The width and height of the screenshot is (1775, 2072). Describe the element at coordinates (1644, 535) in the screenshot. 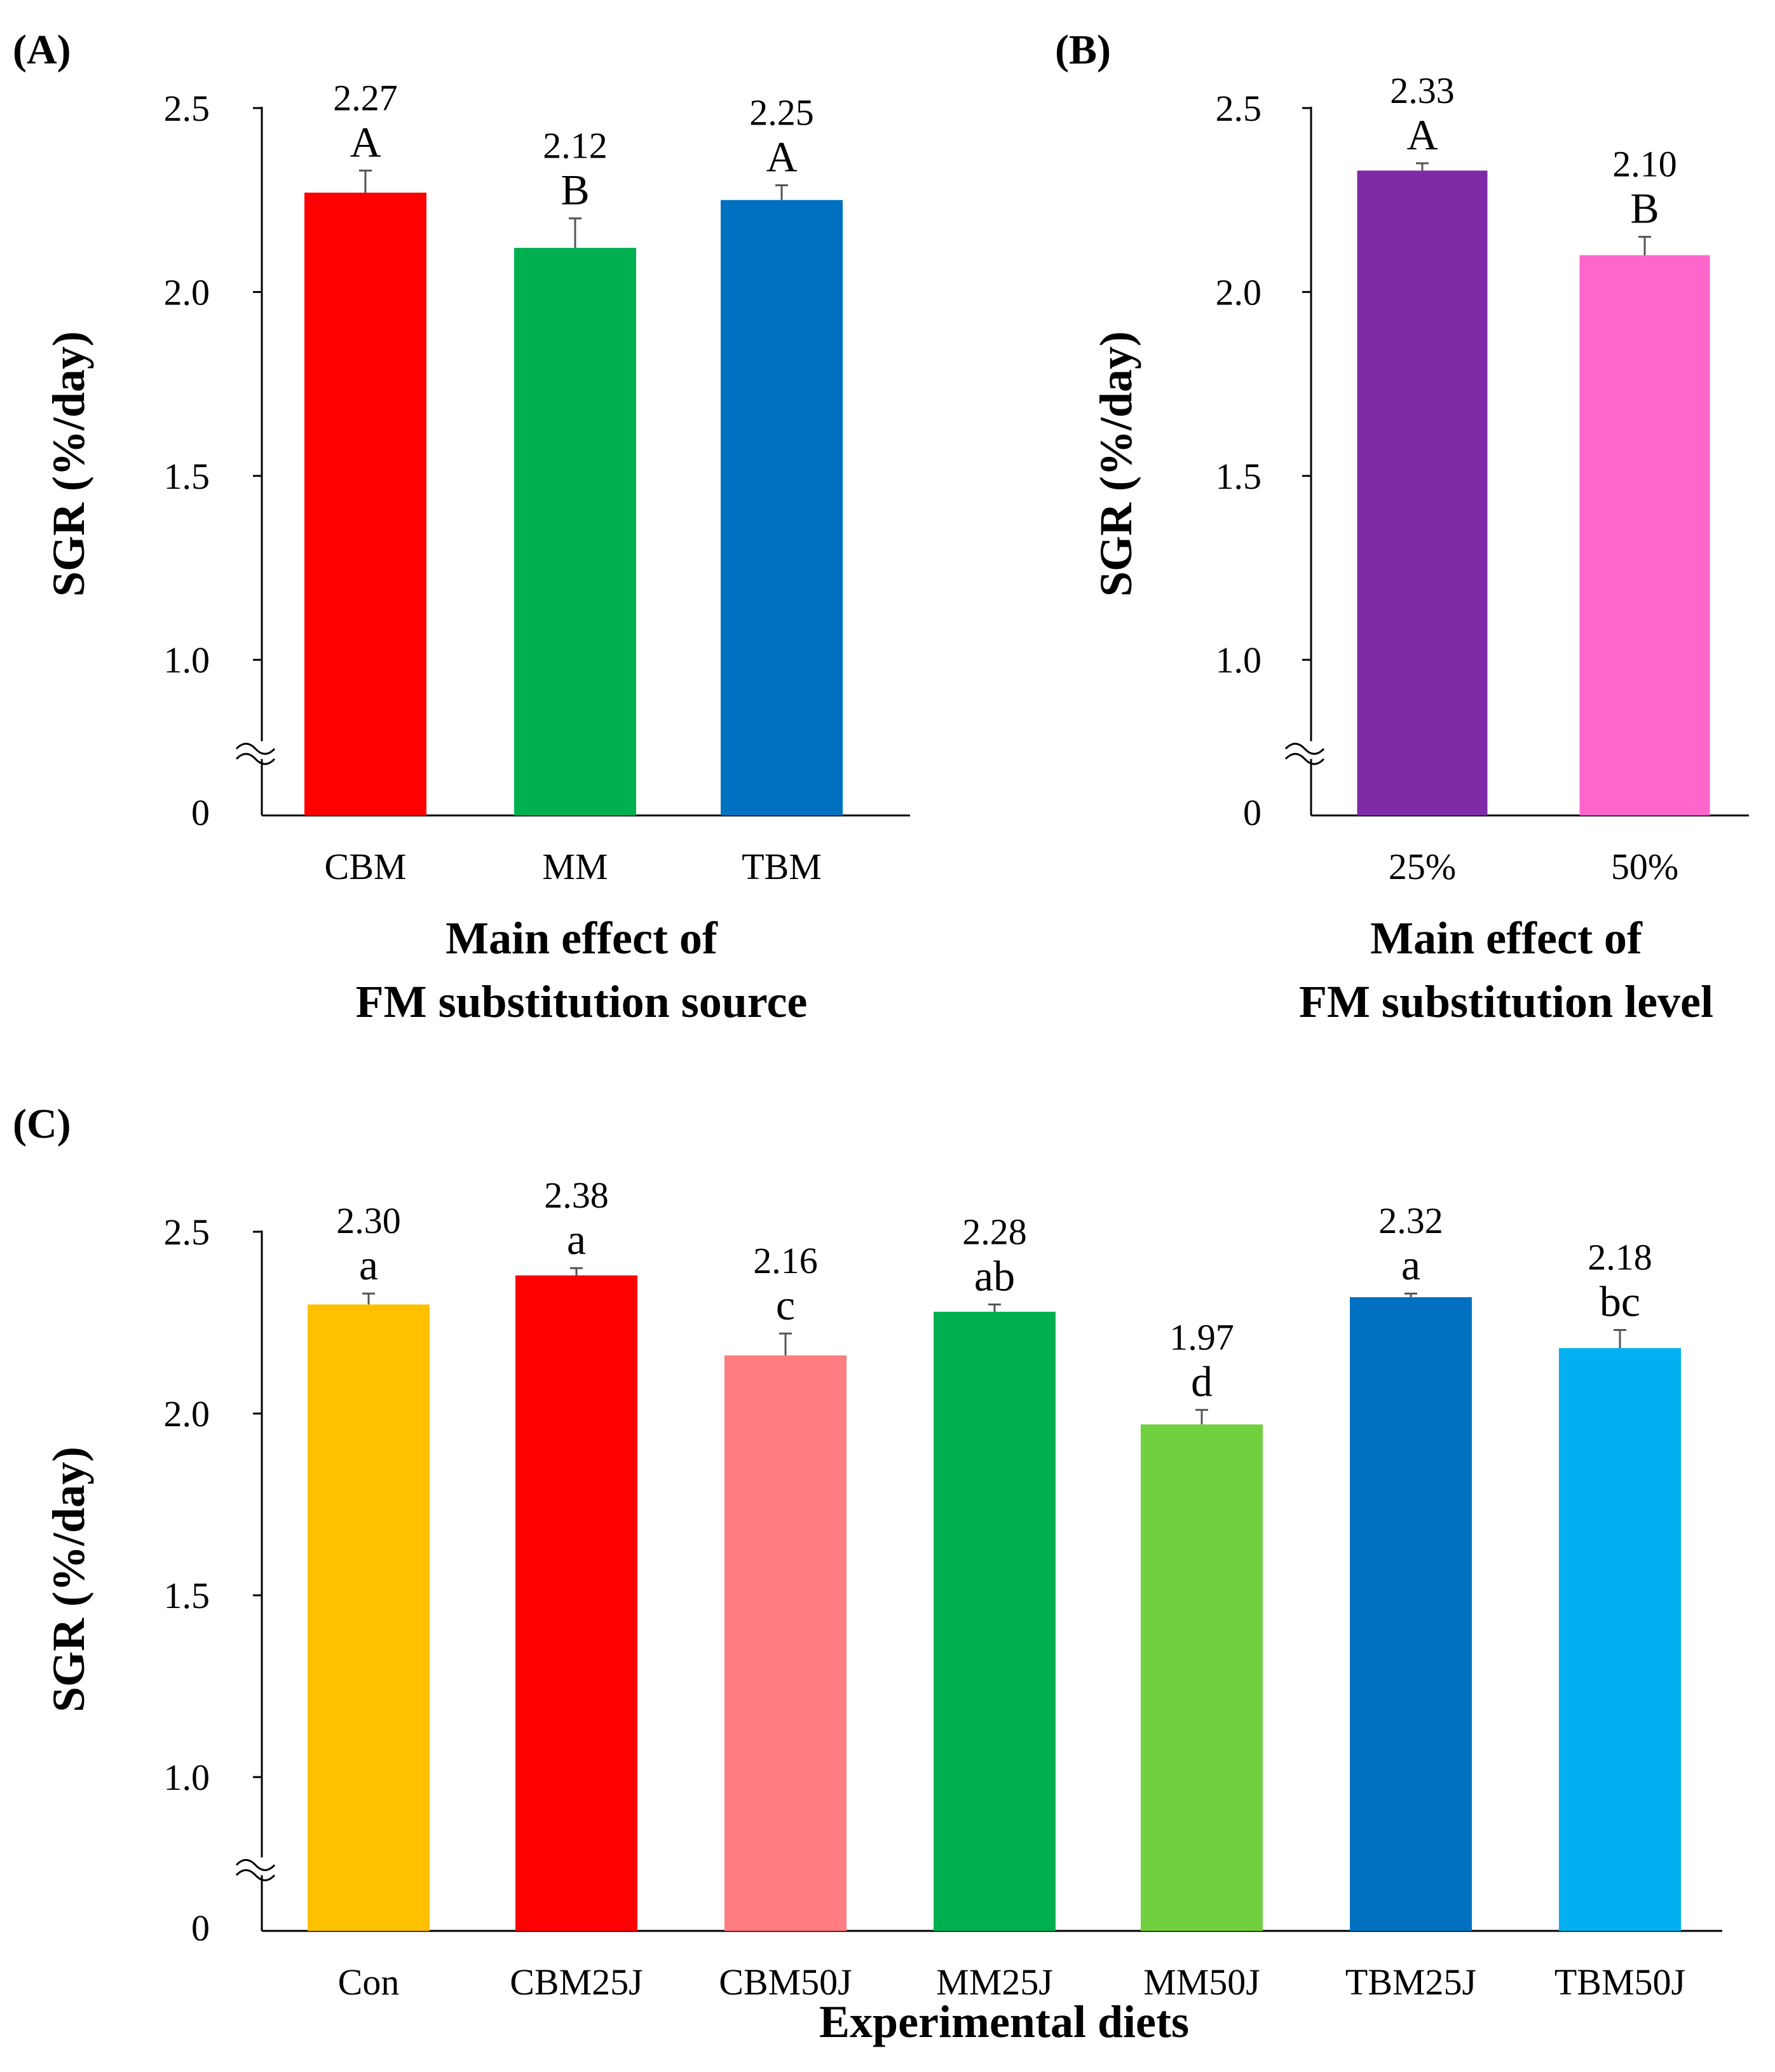

I see `panel-b-bar-50pct` at that location.